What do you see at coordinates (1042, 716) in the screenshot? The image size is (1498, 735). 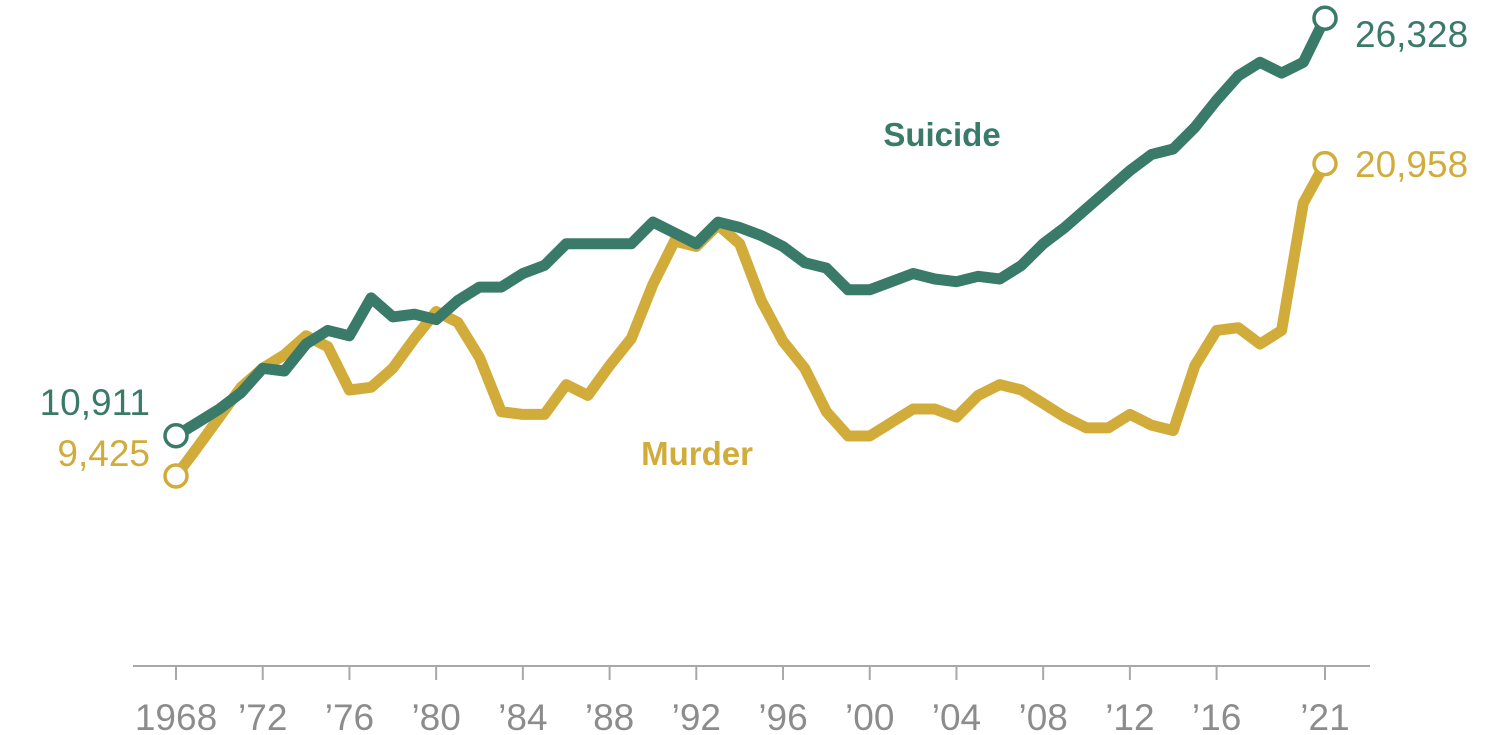 I see `x-tick-label: ’08` at bounding box center [1042, 716].